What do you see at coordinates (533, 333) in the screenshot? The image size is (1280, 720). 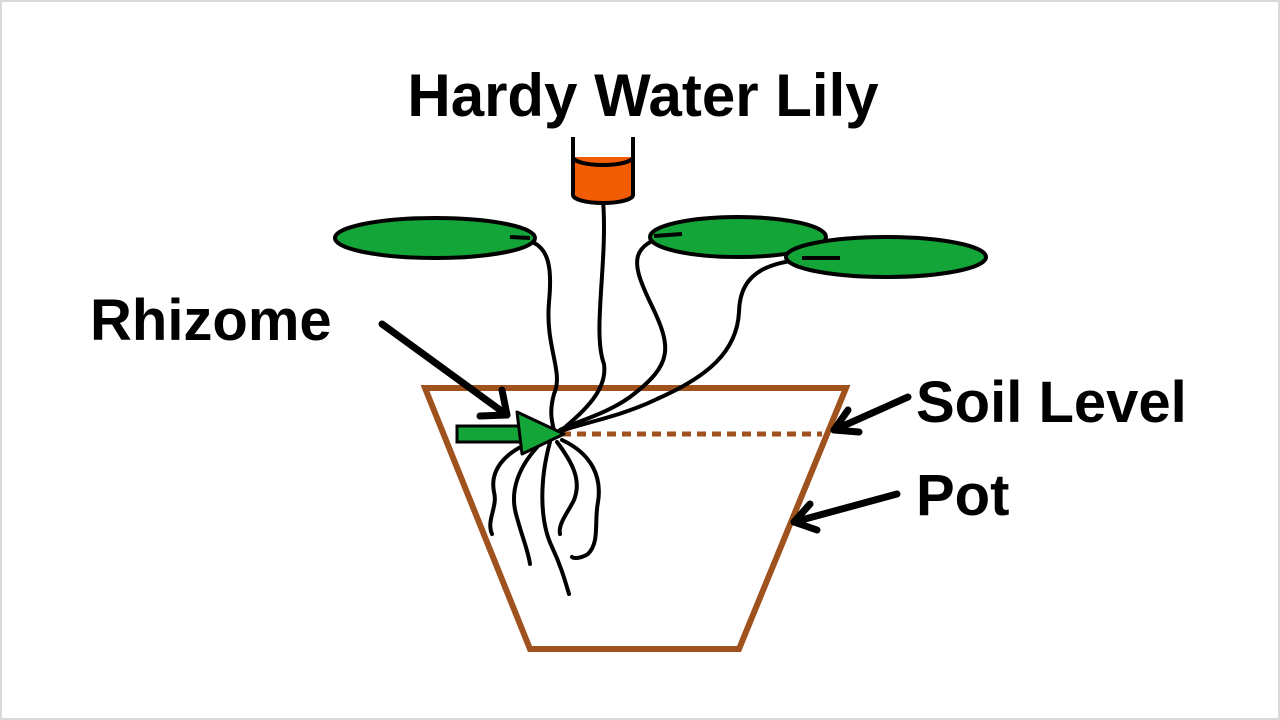 I see `leaf-stem-left` at bounding box center [533, 333].